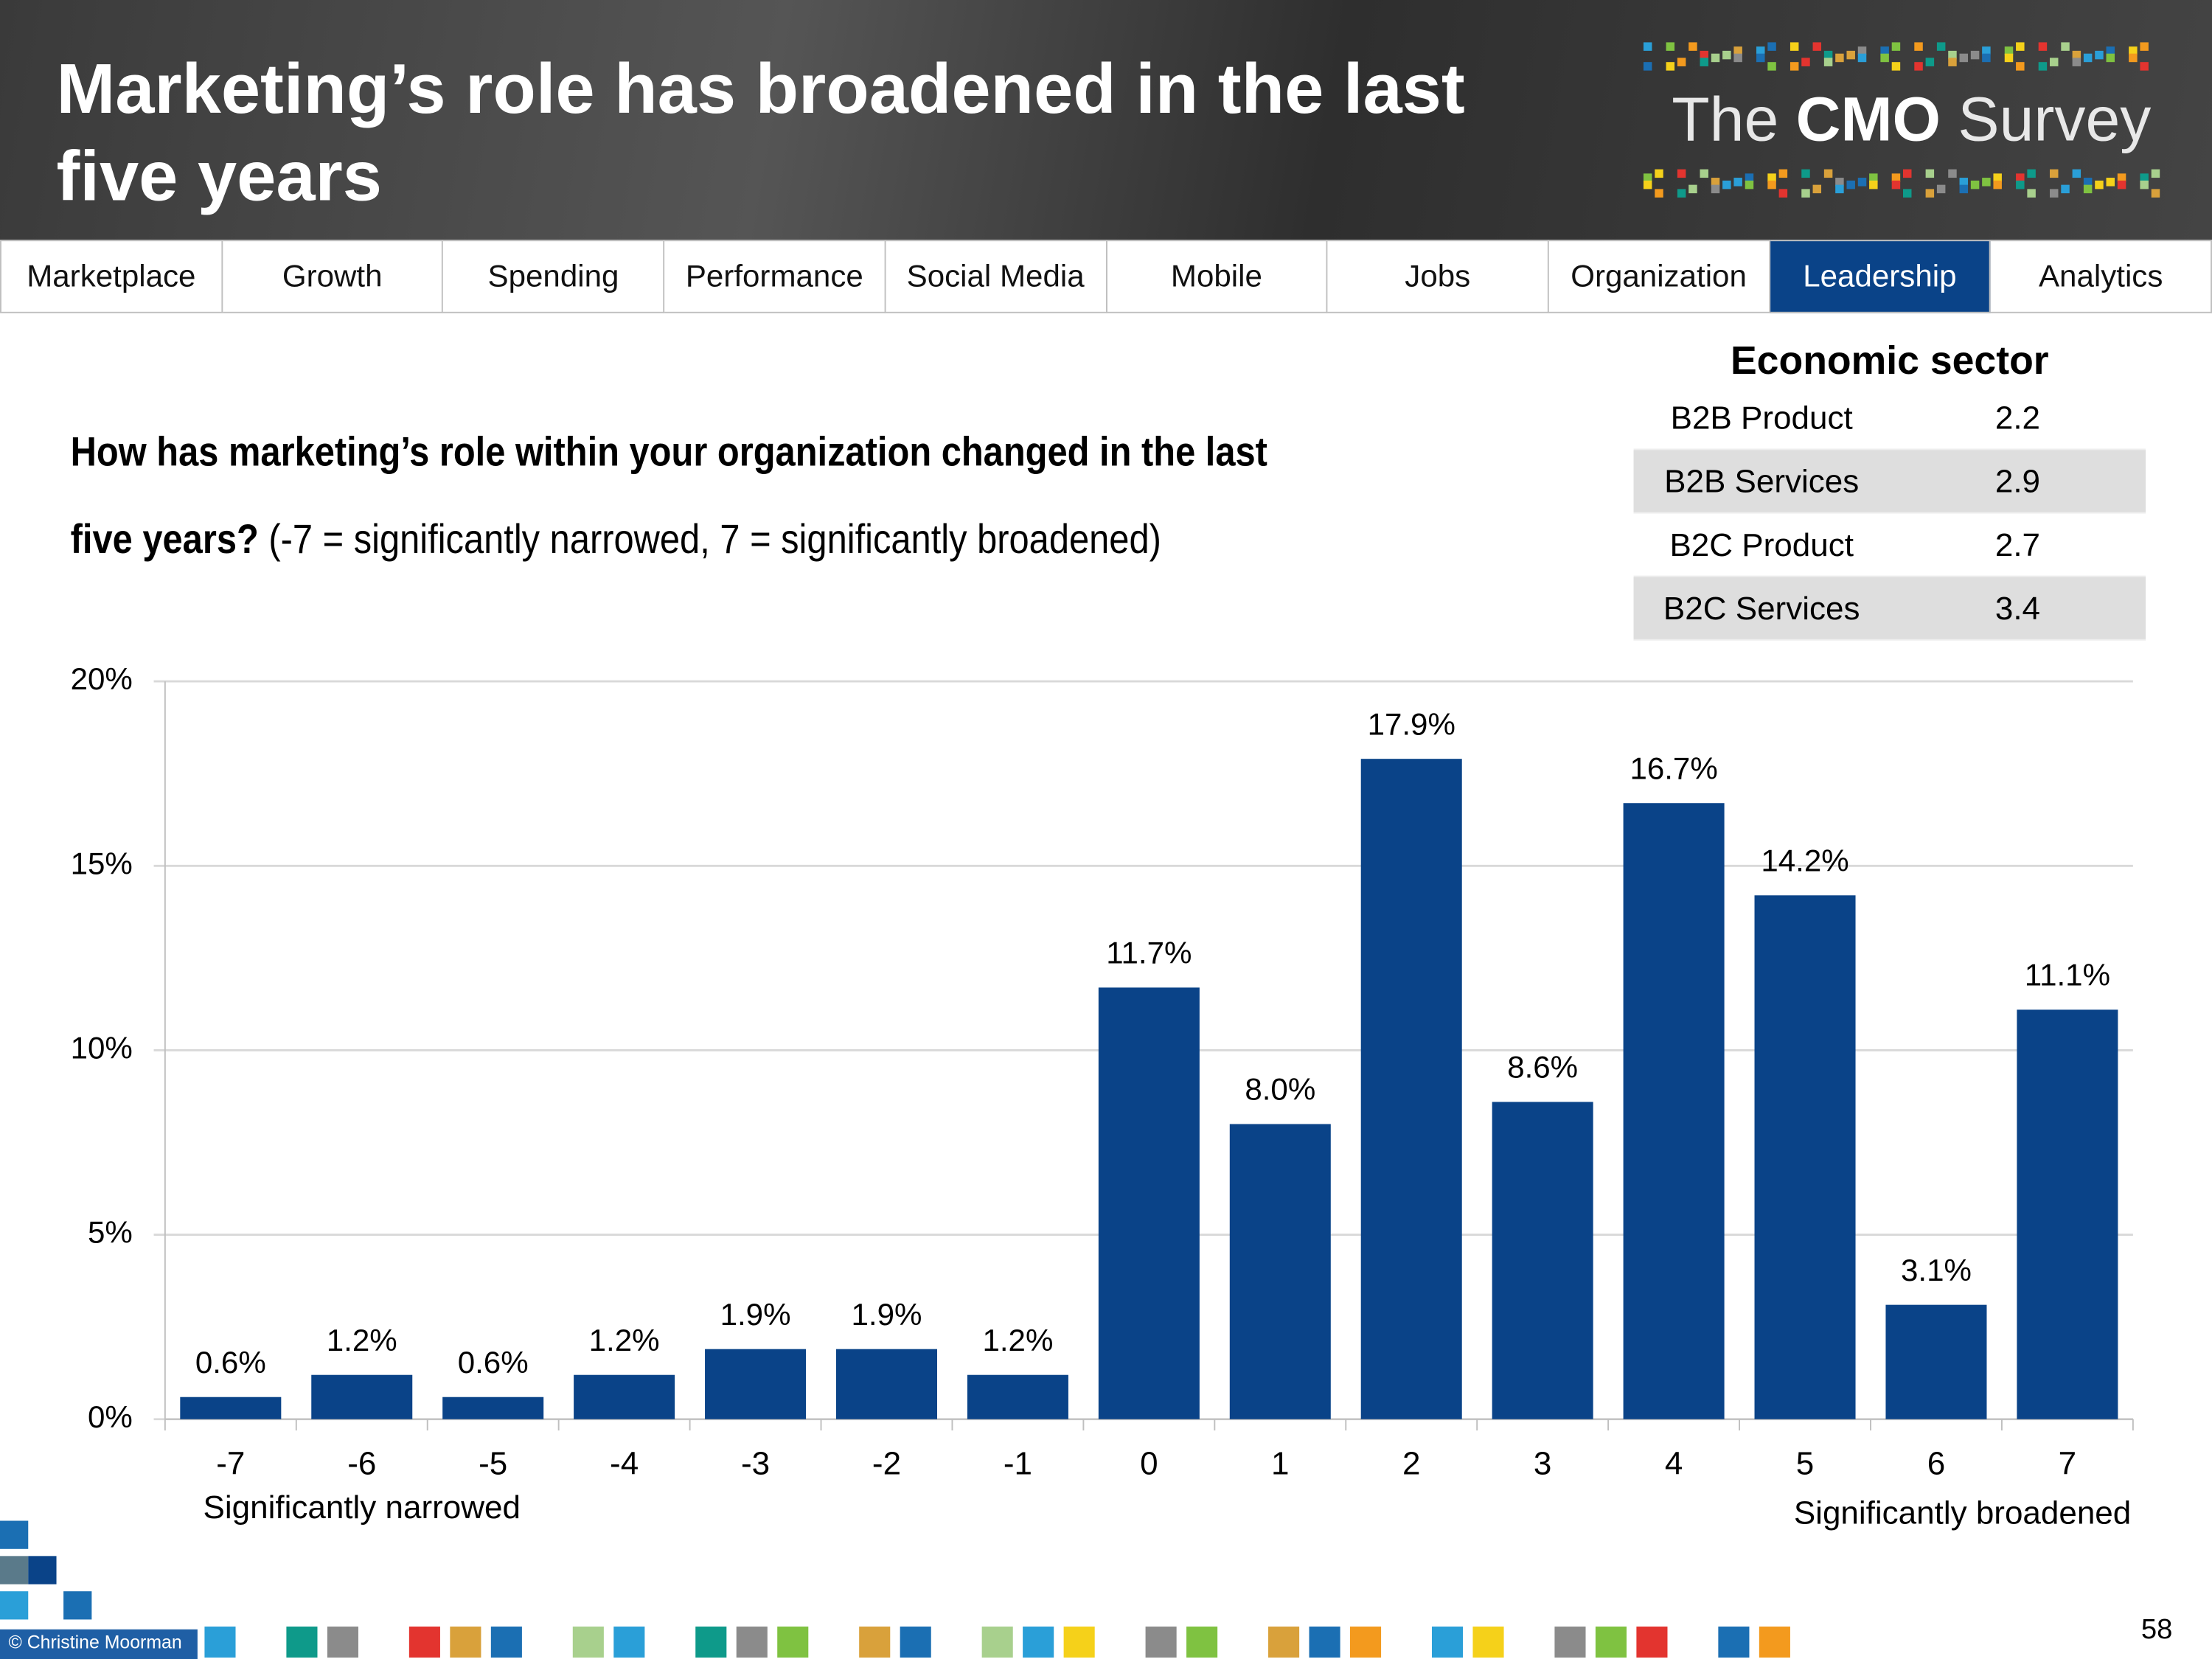 The image size is (2212, 1659). I want to click on x-tick-label: -5, so click(493, 1464).